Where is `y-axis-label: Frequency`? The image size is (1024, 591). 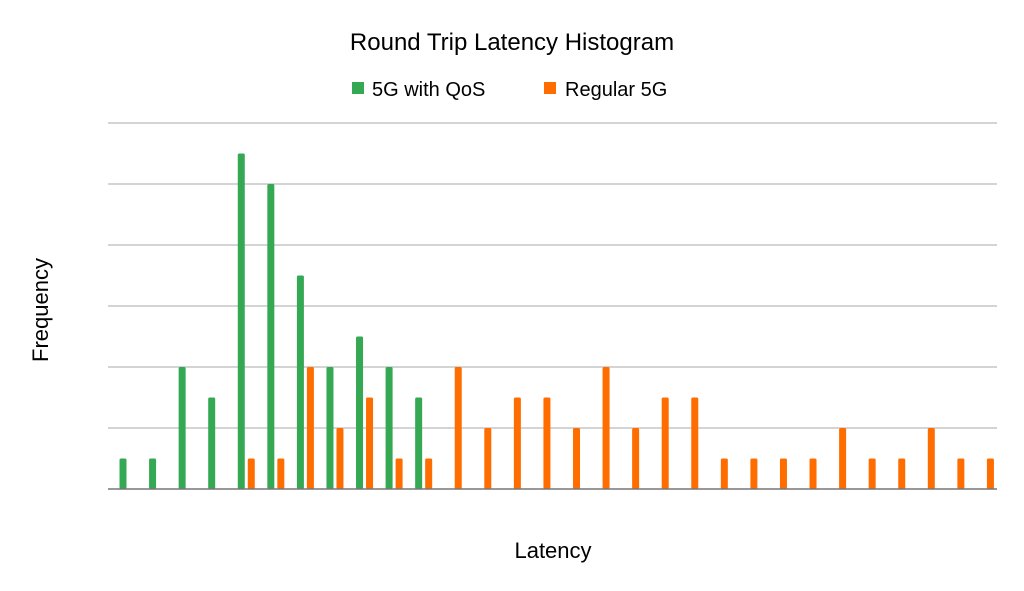
y-axis-label: Frequency is located at coordinates (40, 310).